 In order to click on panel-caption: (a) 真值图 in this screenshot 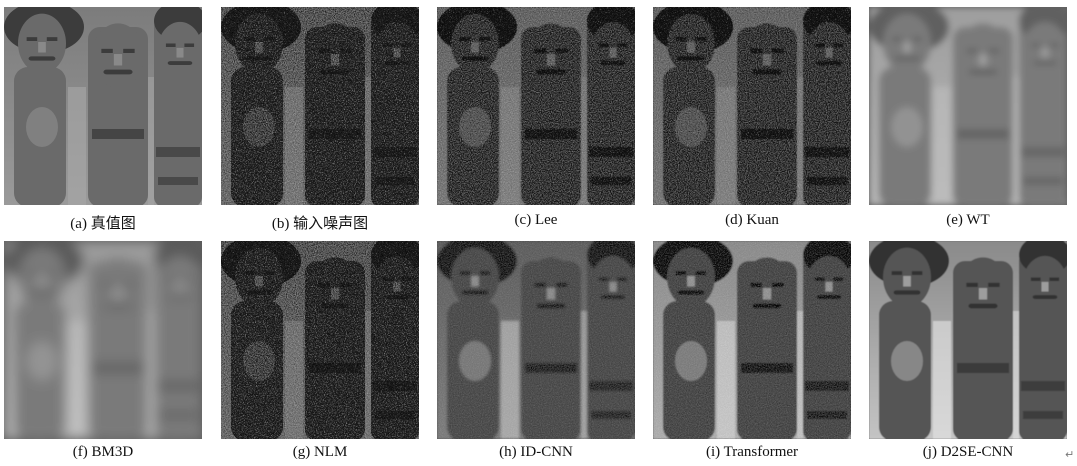, I will do `click(103, 224)`.